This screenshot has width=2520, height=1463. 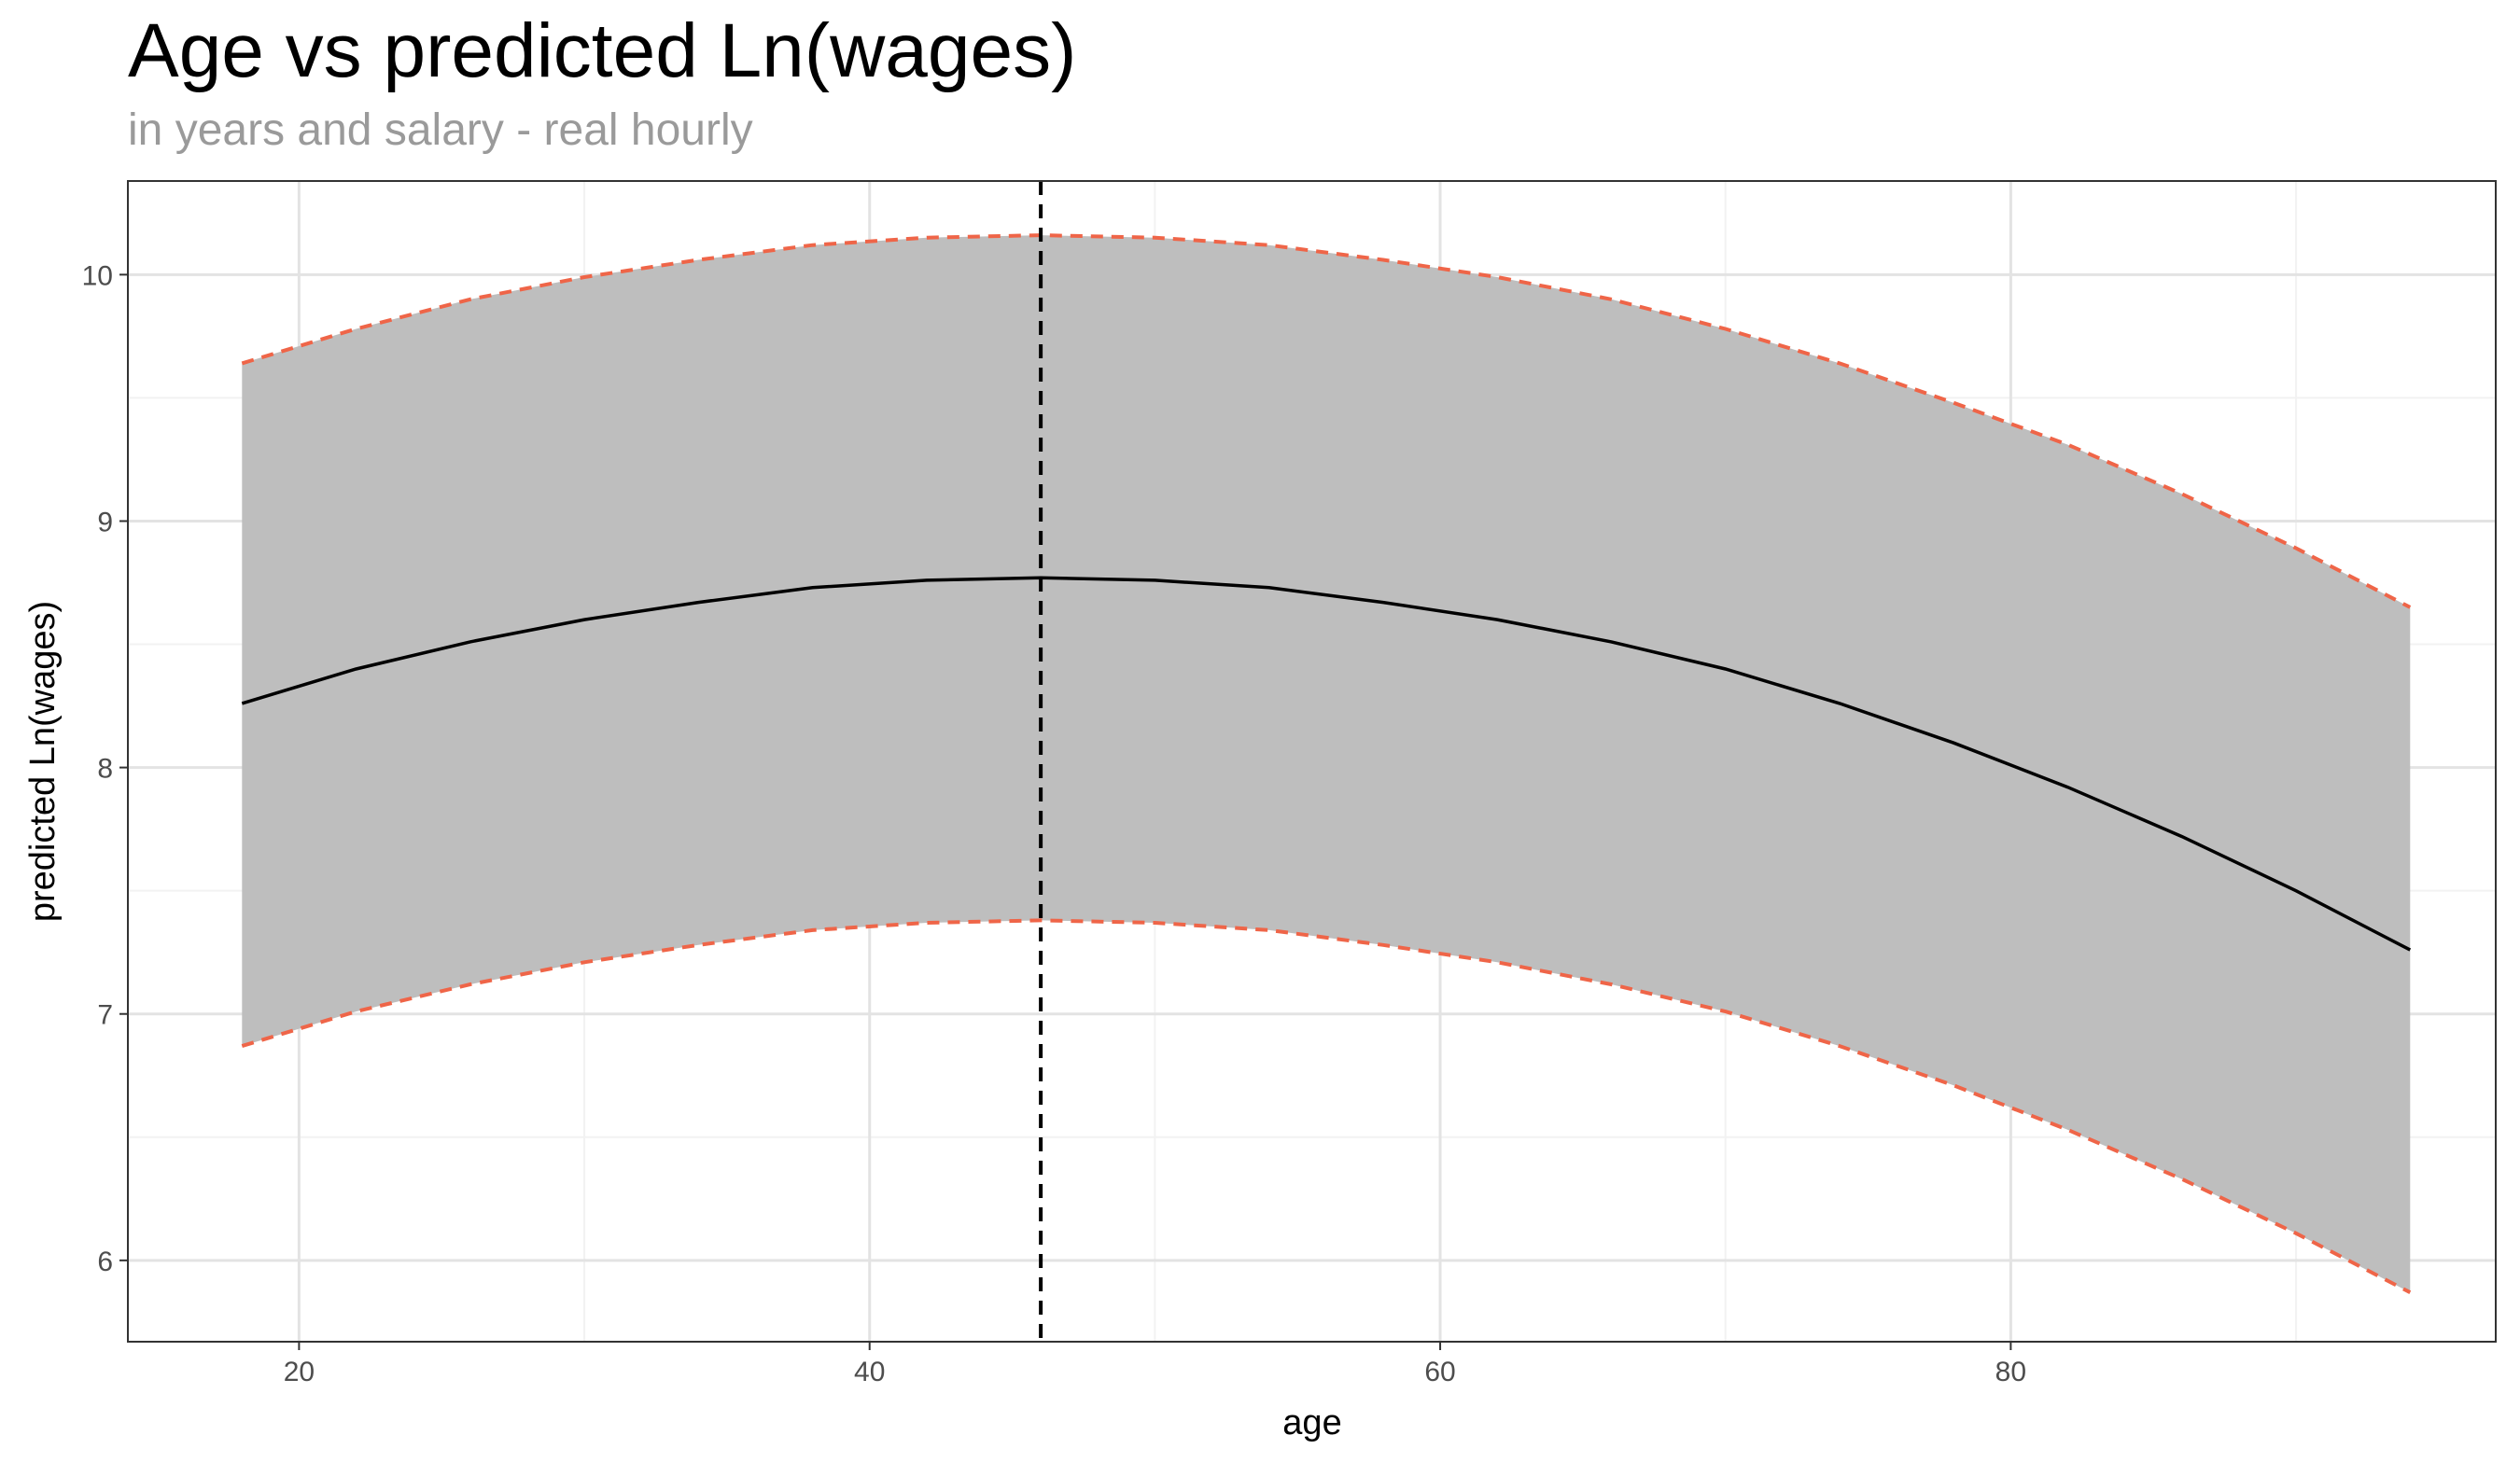 I want to click on x-axis: 20 40 60 80, so click(x=1155, y=1364).